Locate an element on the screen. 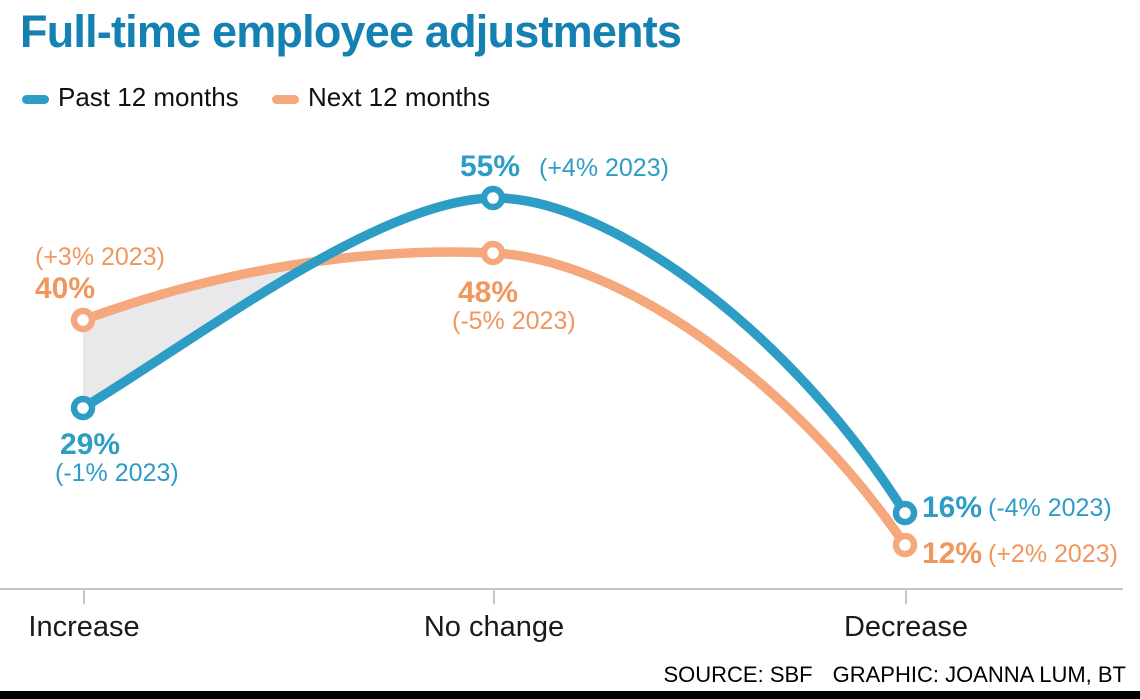 This screenshot has width=1140, height=699. legend-label-next-12-months: Next 12 months is located at coordinates (399, 97).